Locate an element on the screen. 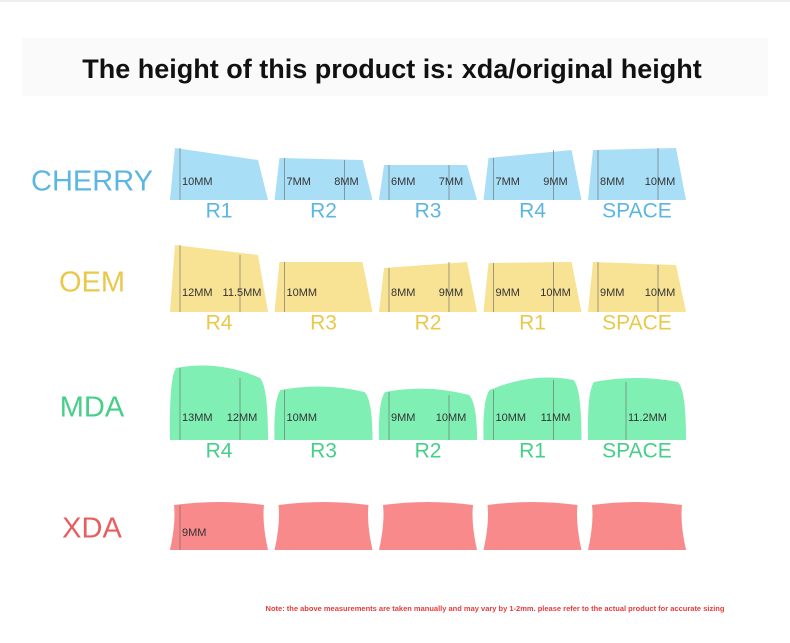 The image size is (790, 643). measurement: 11MM is located at coordinates (556, 418).